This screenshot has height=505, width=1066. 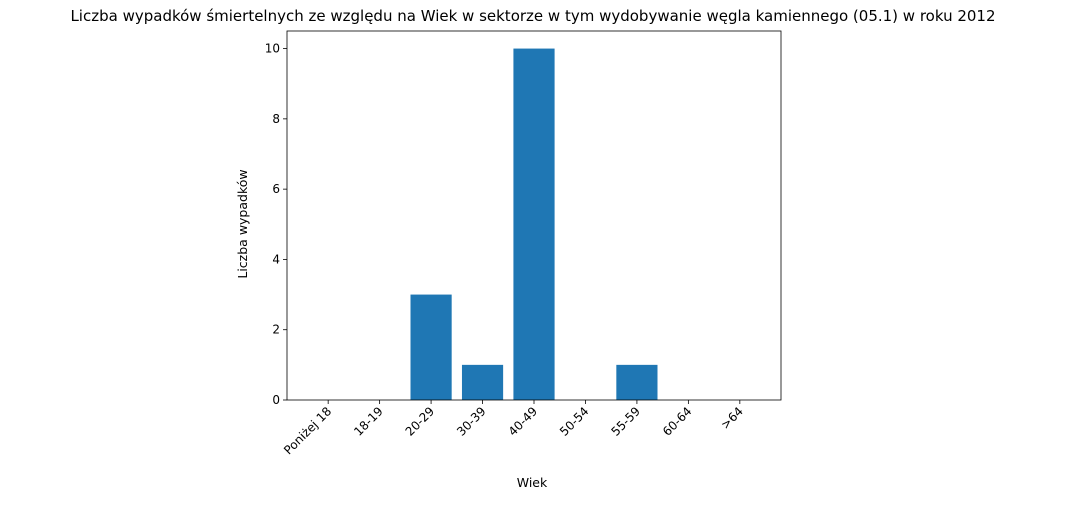 What do you see at coordinates (420, 421) in the screenshot?
I see `x-tick-label: 20-29` at bounding box center [420, 421].